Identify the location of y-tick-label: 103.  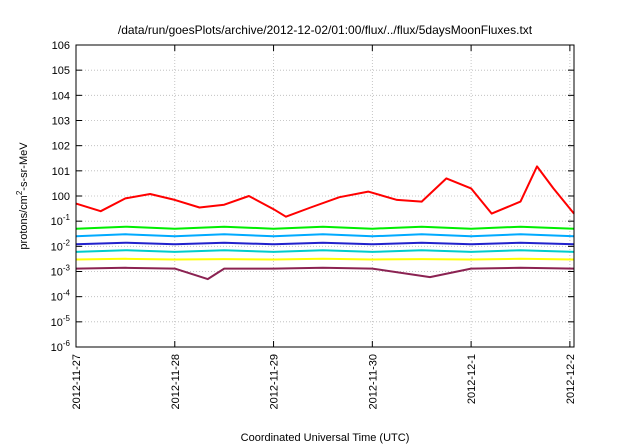
(61, 122).